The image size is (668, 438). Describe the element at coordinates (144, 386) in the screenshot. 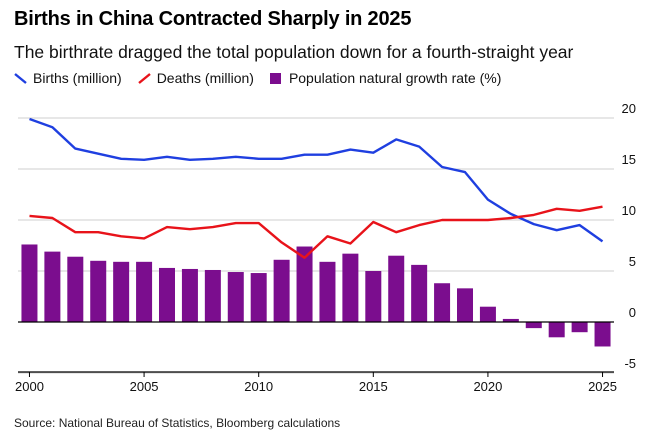

I see `x-tick-label: 2005` at that location.